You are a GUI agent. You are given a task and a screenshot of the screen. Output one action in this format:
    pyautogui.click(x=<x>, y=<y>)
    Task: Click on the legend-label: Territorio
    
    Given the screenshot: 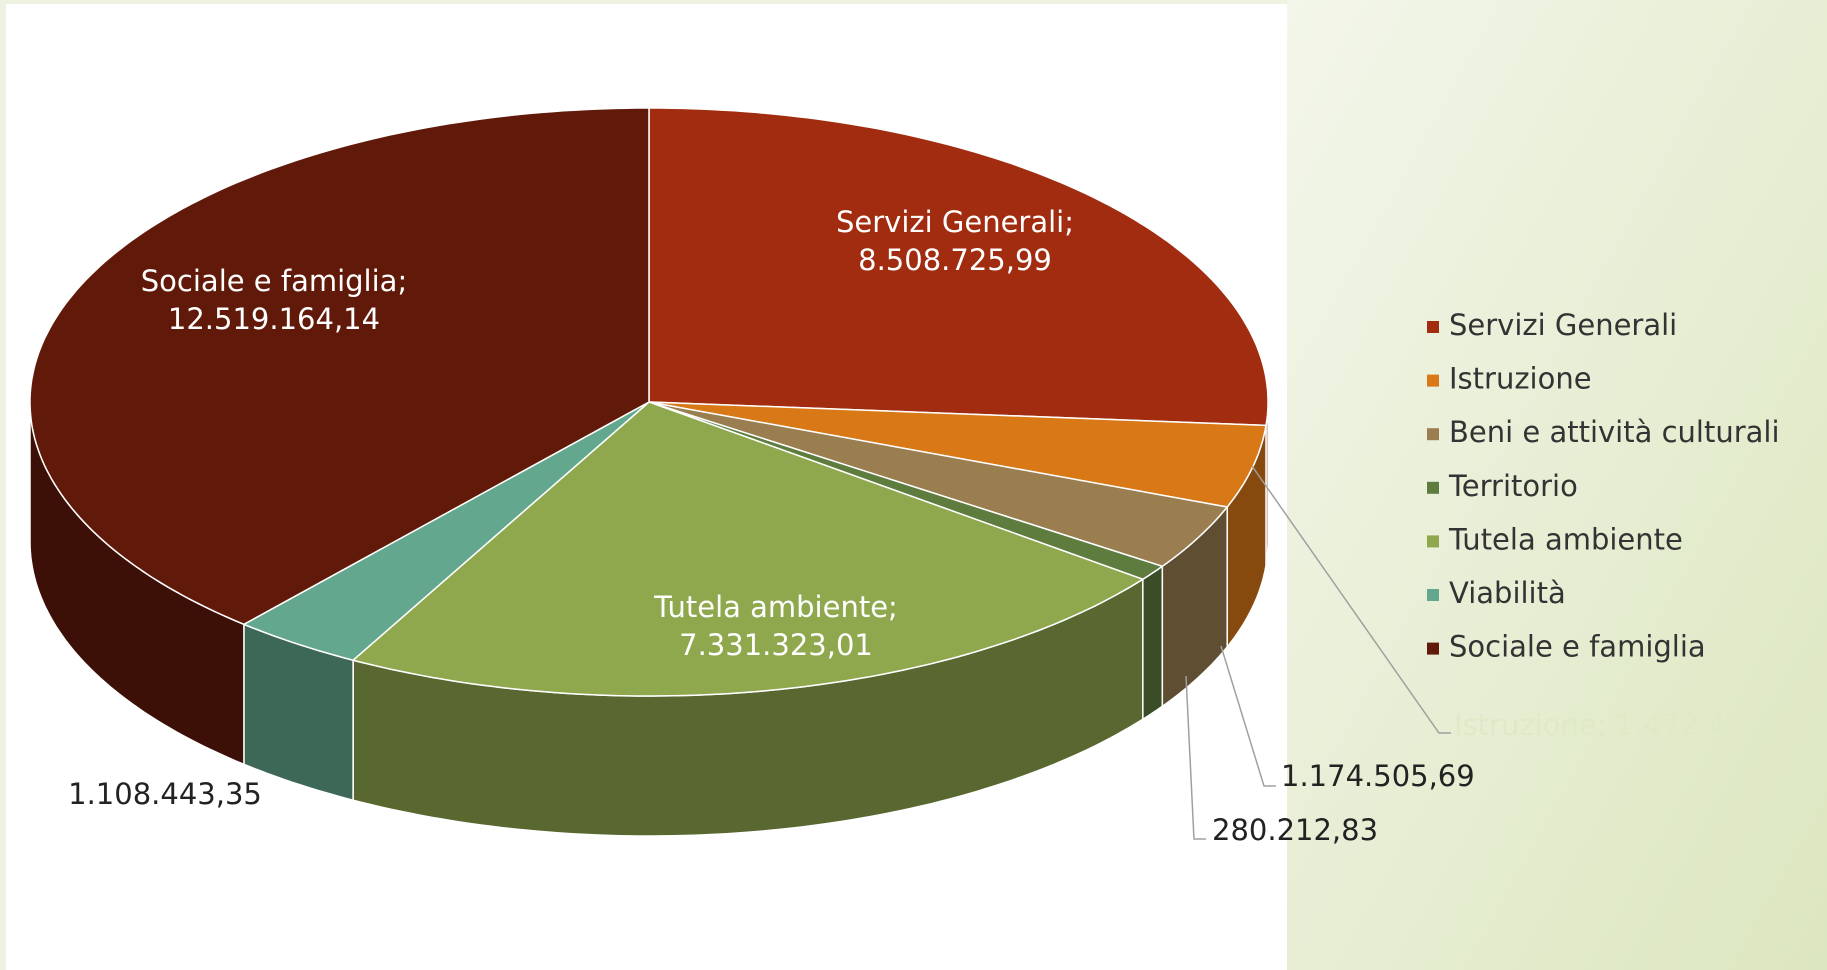 What is the action you would take?
    pyautogui.click(x=1513, y=486)
    